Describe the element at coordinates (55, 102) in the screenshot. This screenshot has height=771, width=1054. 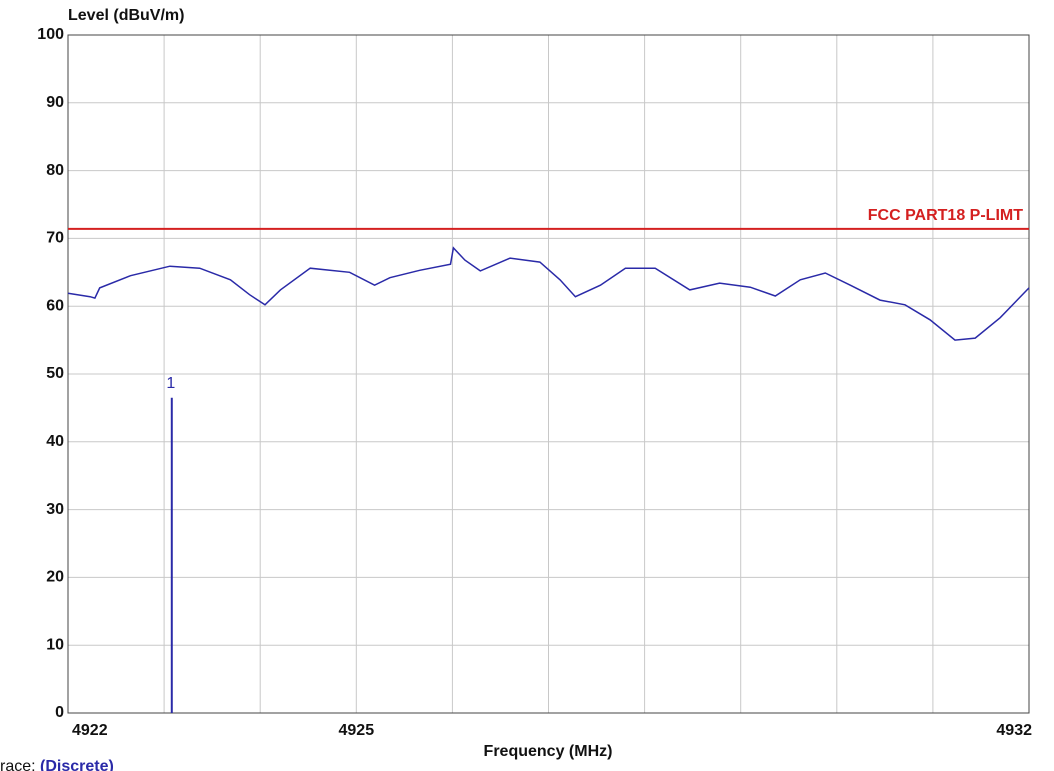
I see `y-tick-label: 90` at that location.